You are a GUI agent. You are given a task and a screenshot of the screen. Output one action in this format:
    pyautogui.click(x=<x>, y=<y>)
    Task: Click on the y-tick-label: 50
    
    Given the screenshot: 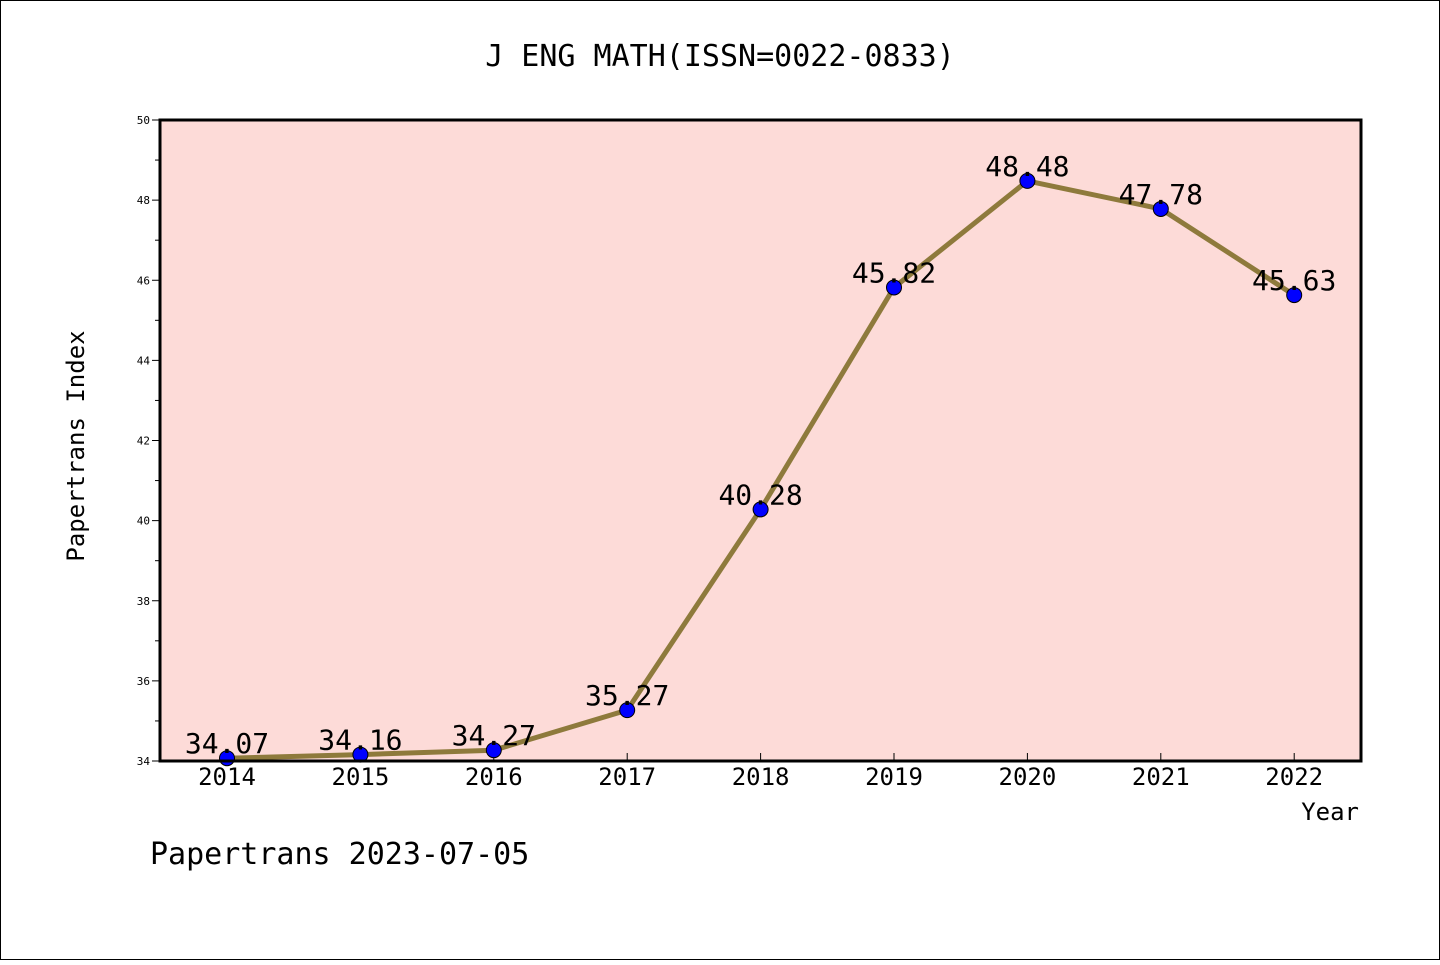 What is the action you would take?
    pyautogui.click(x=143, y=120)
    